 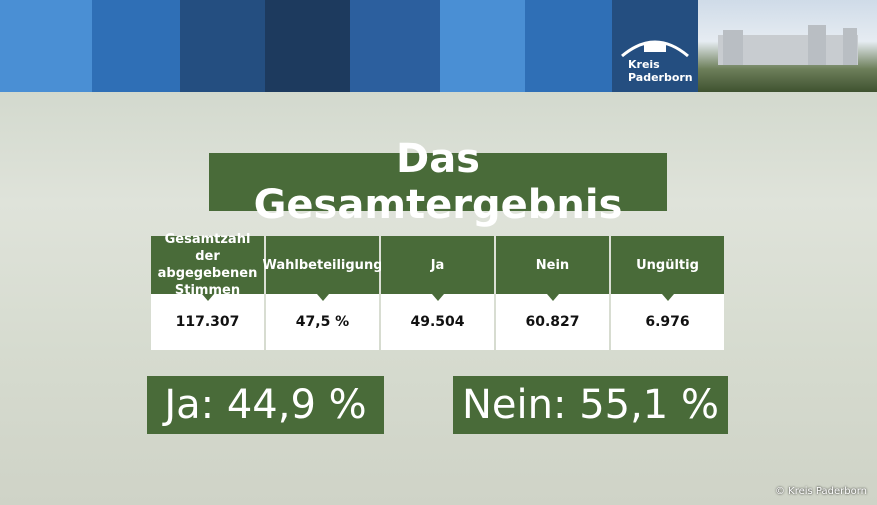 I want to click on cell-value: 117.307, so click(x=207, y=322).